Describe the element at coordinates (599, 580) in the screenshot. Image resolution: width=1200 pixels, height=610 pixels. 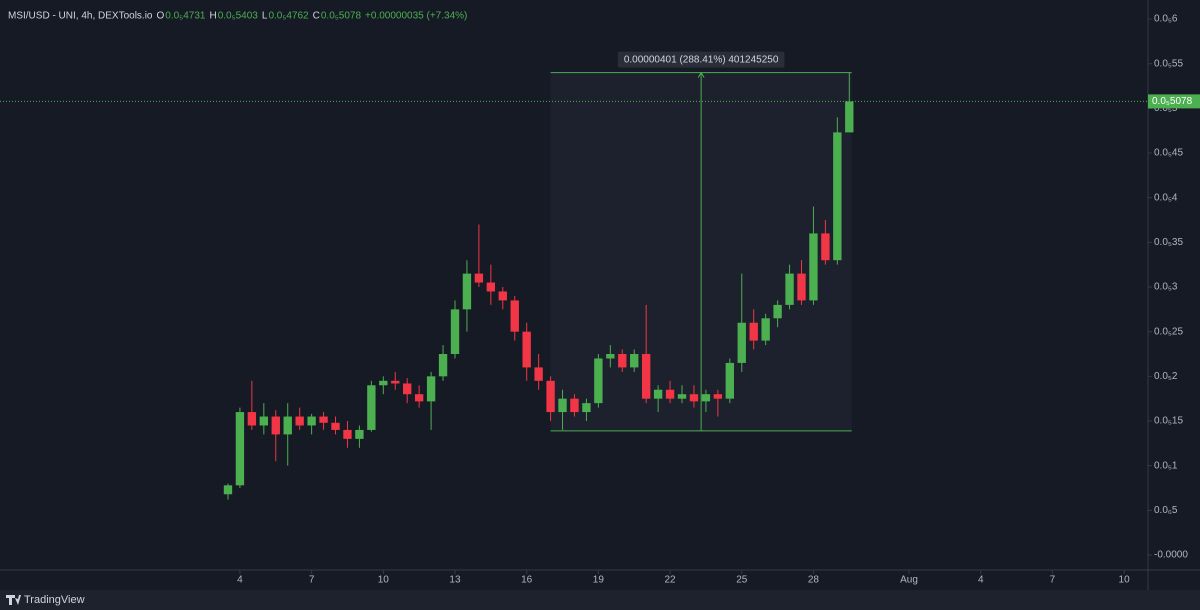
I see `x-tick-label: 19` at that location.